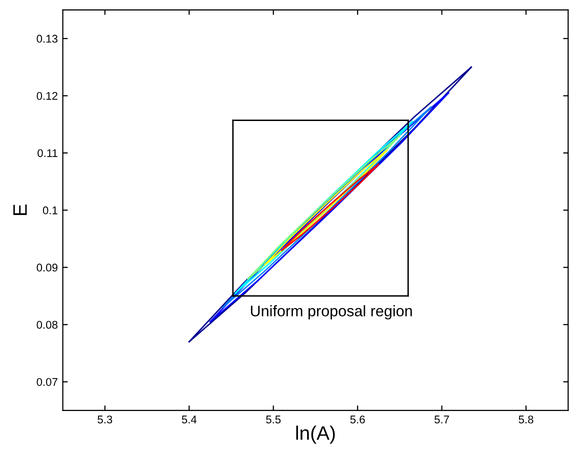 This screenshot has width=571, height=451. What do you see at coordinates (47, 382) in the screenshot?
I see `y-tick-label: 0.07` at bounding box center [47, 382].